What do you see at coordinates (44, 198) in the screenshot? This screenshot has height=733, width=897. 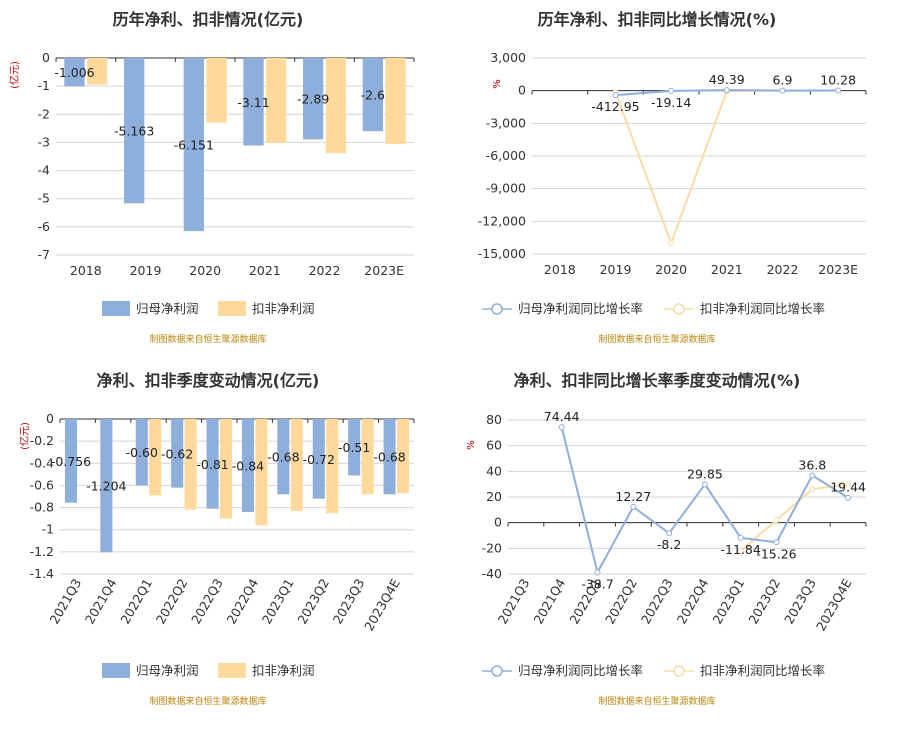 I see `y-tick-label: -5` at bounding box center [44, 198].